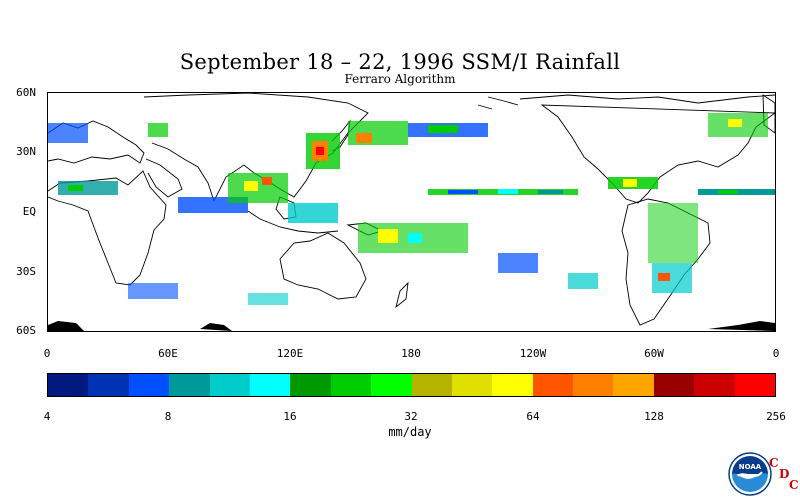 Image resolution: width=800 pixels, height=500 pixels. I want to click on colorbar-units: mm/day, so click(410, 432).